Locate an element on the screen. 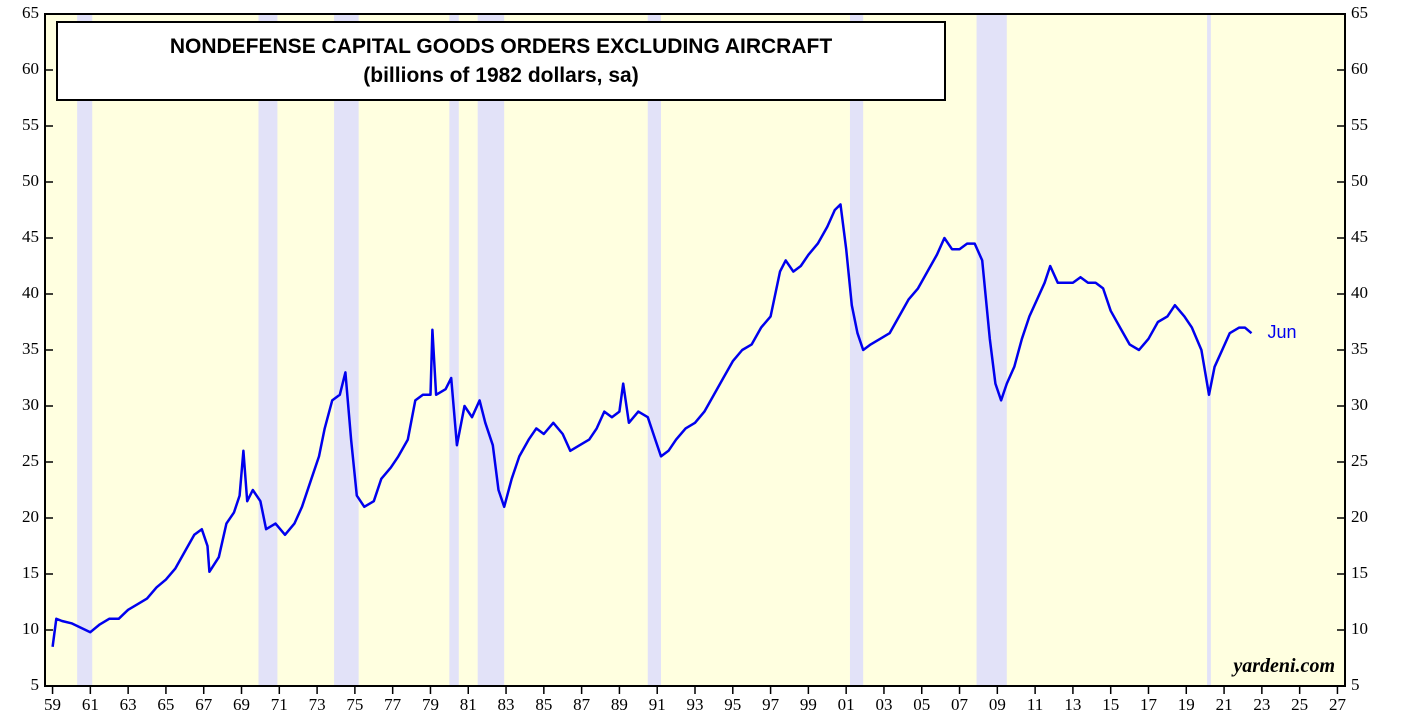  x-tick-label: 67 is located at coordinates (204, 704).